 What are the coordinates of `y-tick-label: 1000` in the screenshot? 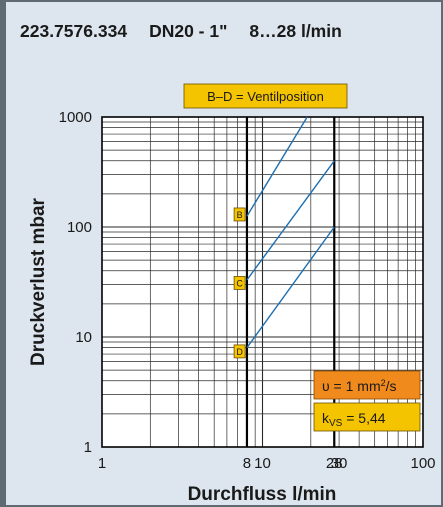 It's located at (75, 117).